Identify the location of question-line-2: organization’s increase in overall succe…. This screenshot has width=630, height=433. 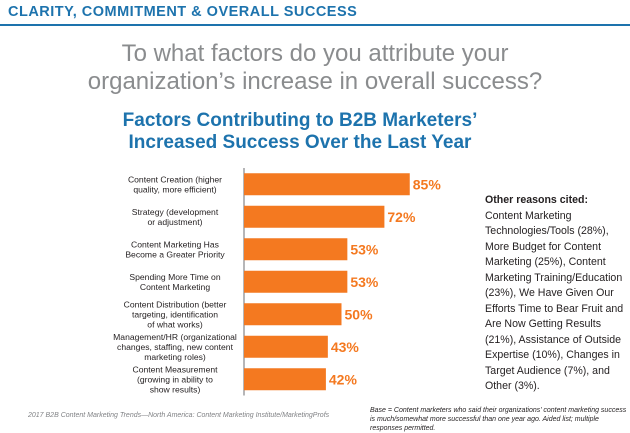
(315, 81).